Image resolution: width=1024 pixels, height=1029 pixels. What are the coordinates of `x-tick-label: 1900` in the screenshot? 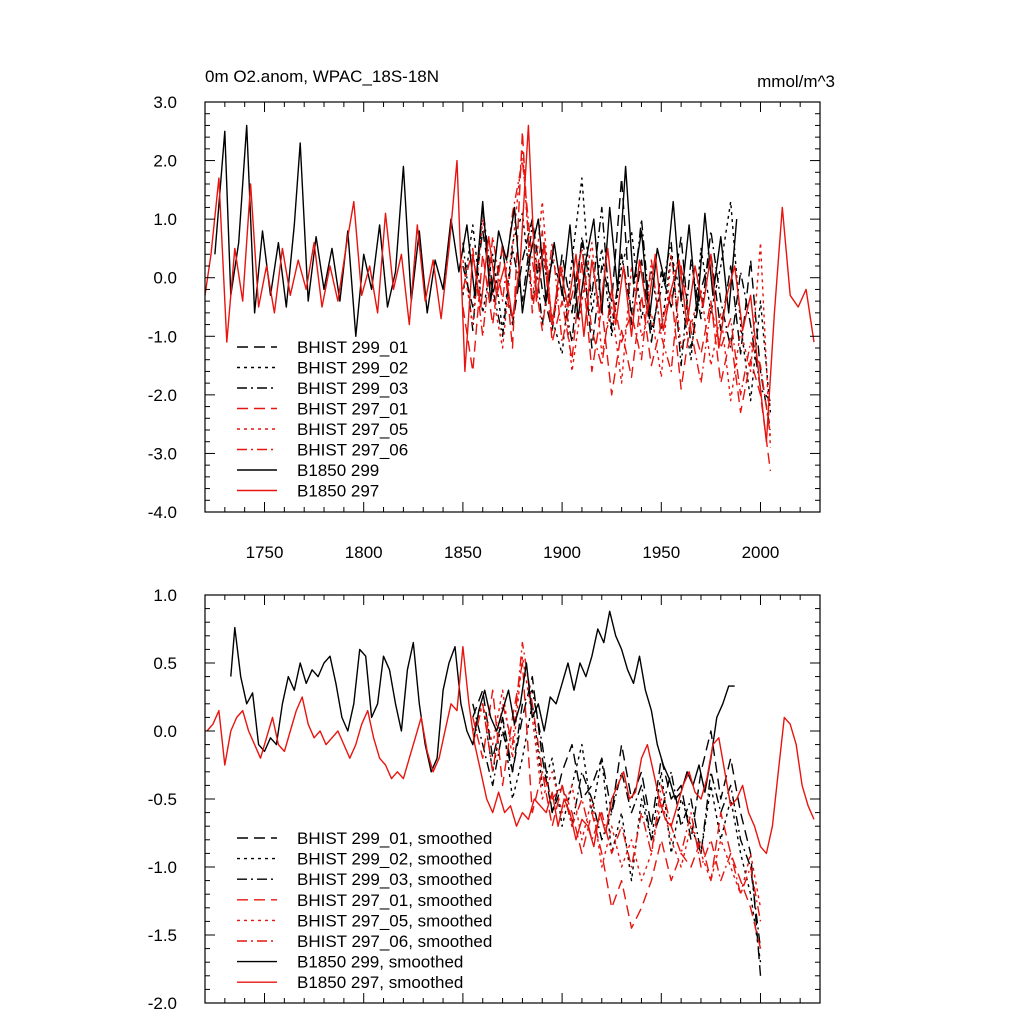 It's located at (562, 552).